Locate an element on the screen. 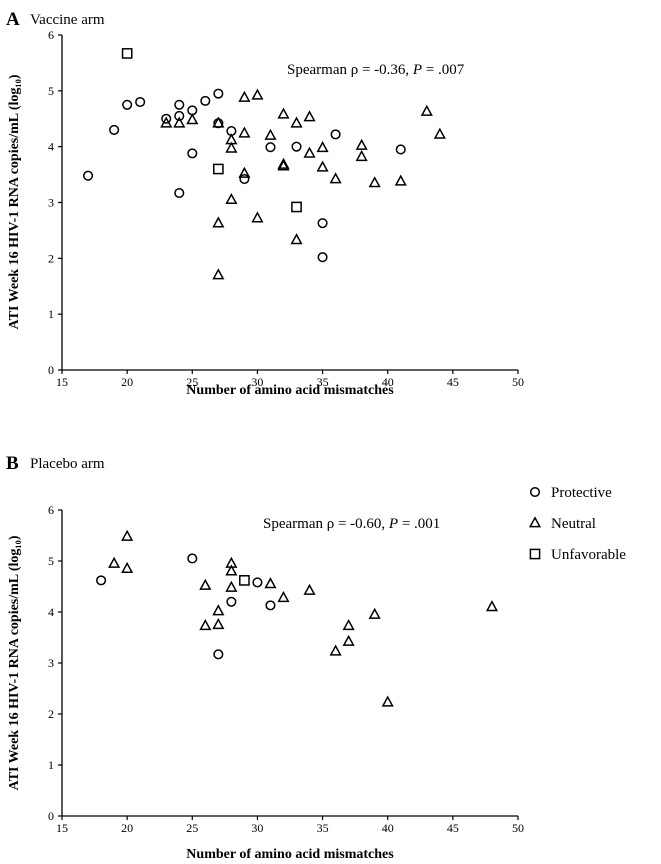 Image resolution: width=661 pixels, height=864 pixels. panel-a-spearman-annotation: Spearman ρ = -0.36, P = .007 is located at coordinates (376, 70).